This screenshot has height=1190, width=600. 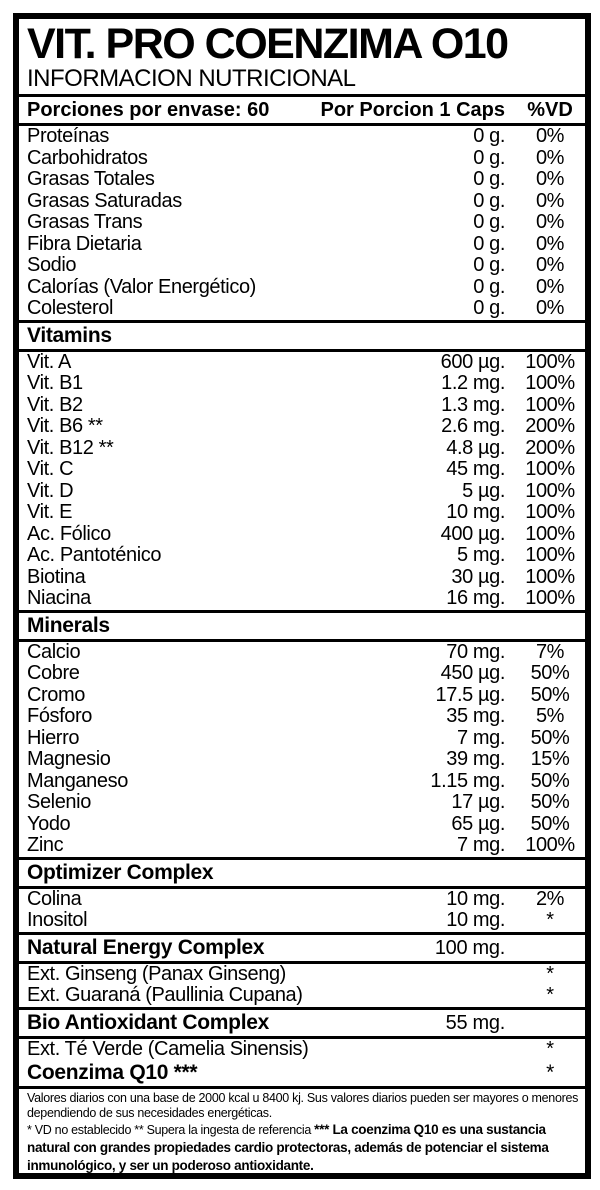 What do you see at coordinates (478, 823) in the screenshot?
I see `nutrient-amount: 65 µg.` at bounding box center [478, 823].